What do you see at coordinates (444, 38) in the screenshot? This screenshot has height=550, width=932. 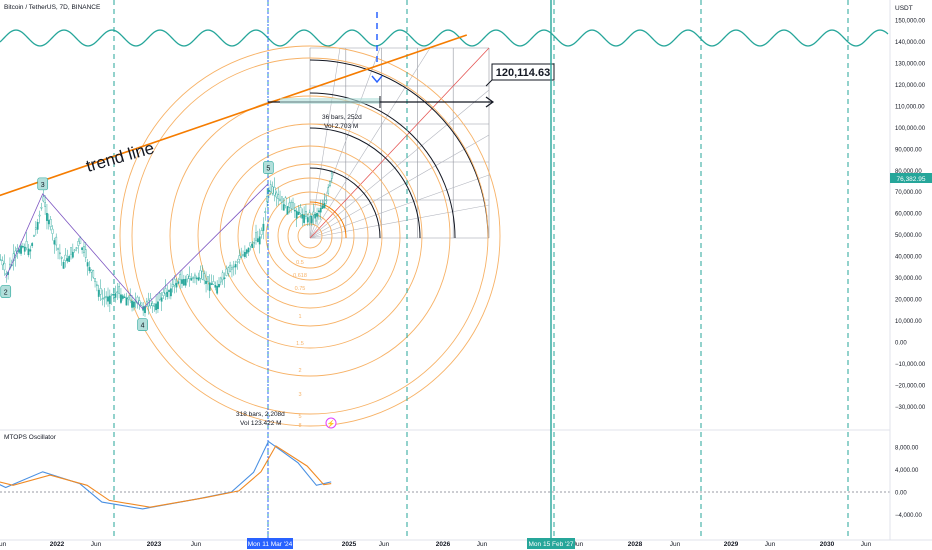 I see `cycle-wave` at bounding box center [444, 38].